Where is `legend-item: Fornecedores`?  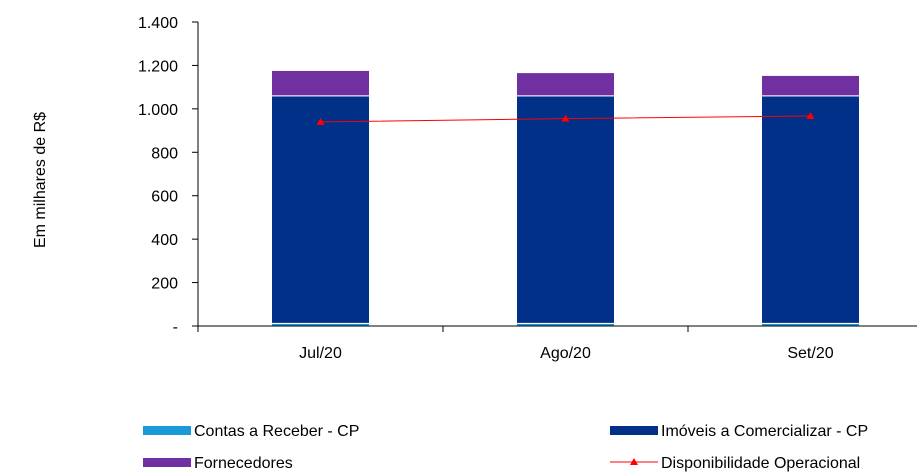 legend-item: Fornecedores is located at coordinates (218, 463).